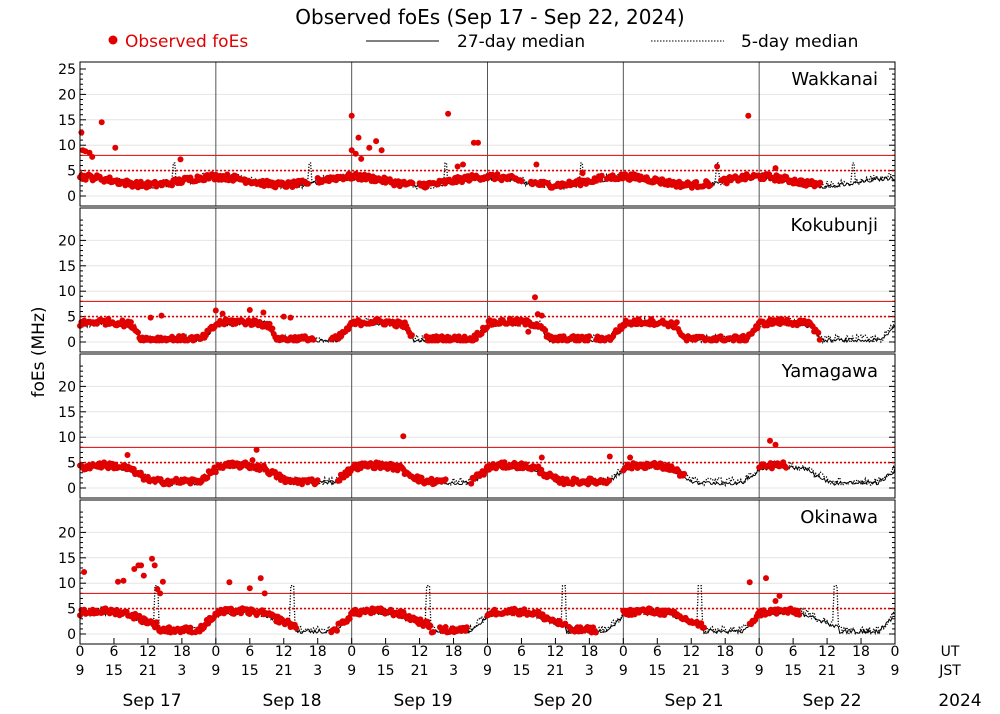  Describe the element at coordinates (67, 413) in the screenshot. I see `y-tick-label: 15` at that location.